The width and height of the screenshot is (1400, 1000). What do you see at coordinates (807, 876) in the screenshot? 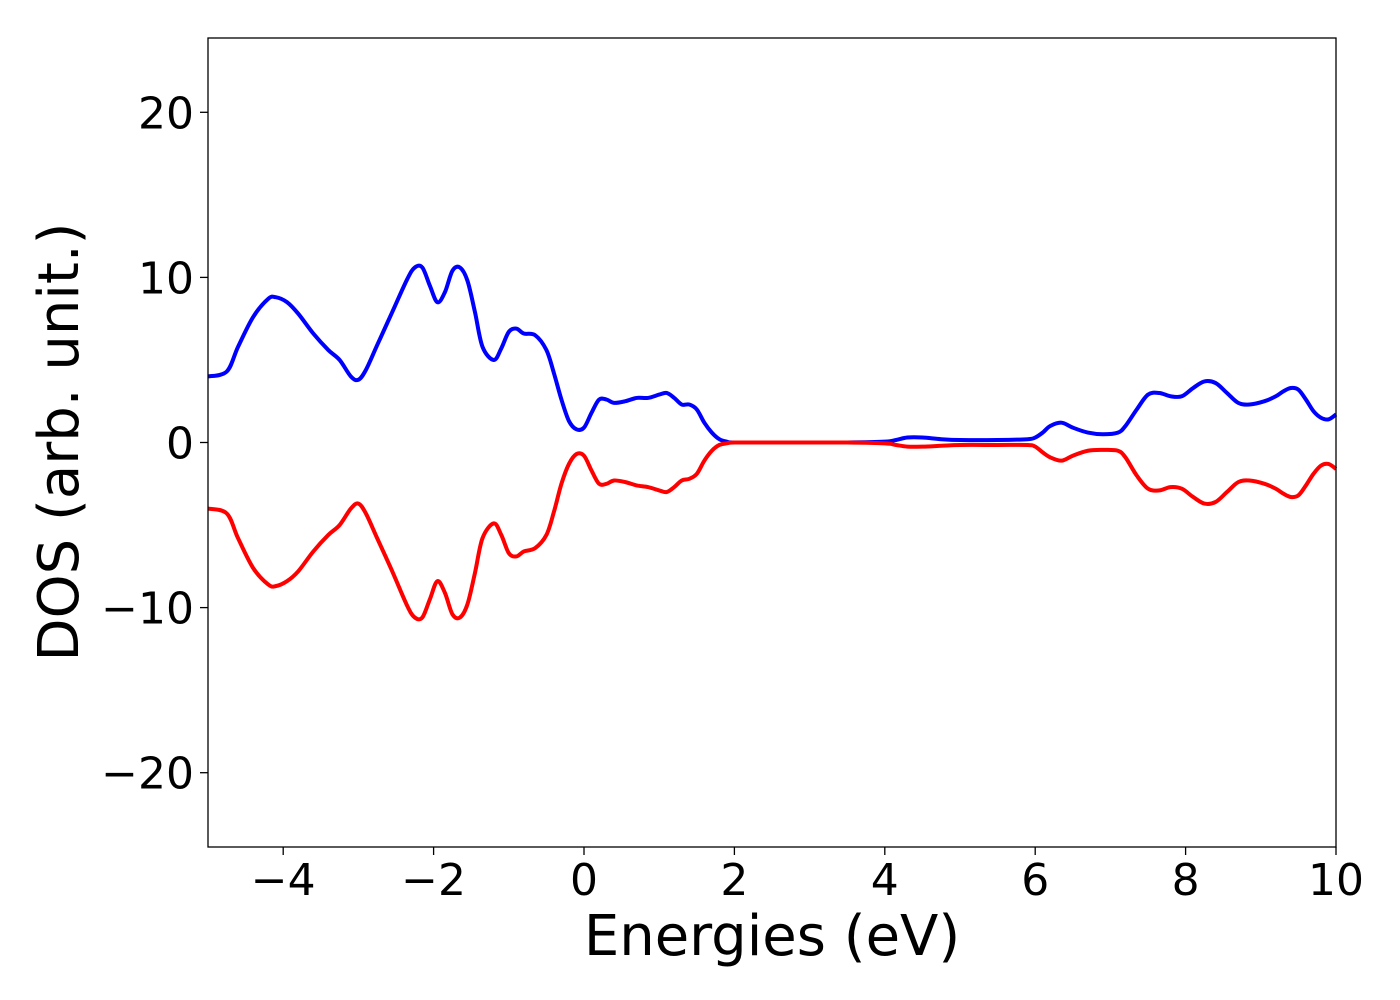
I see `x-axis: −4 −2 0 2 4 6 8 10` at bounding box center [807, 876].